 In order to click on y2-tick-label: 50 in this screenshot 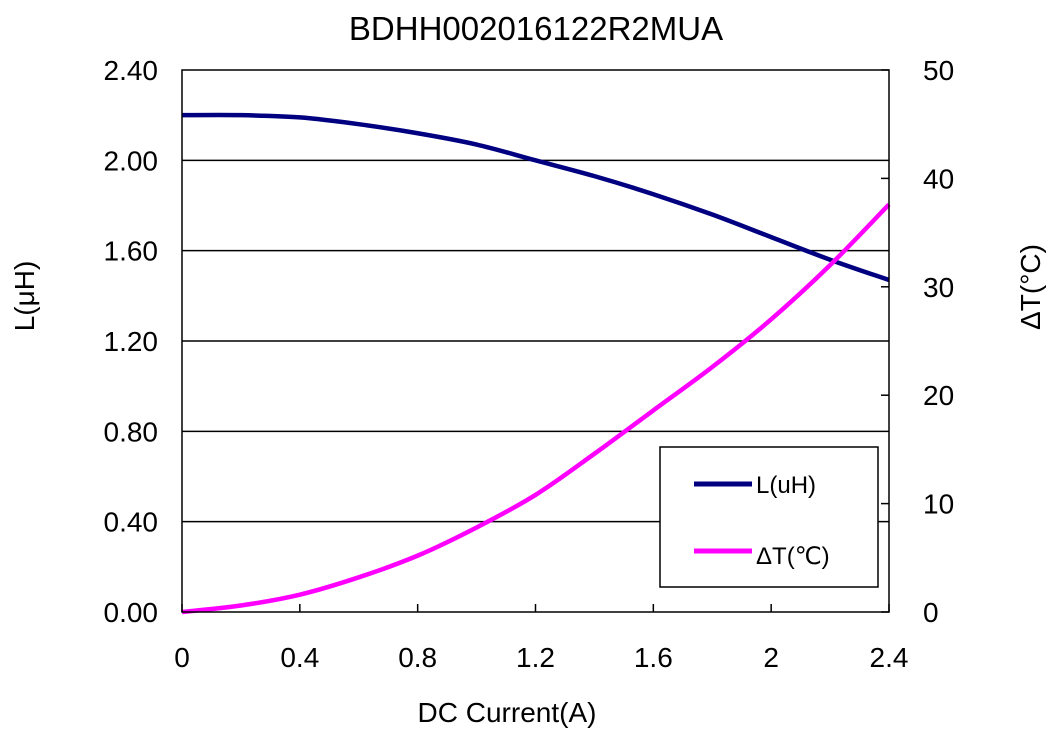, I will do `click(938, 70)`.